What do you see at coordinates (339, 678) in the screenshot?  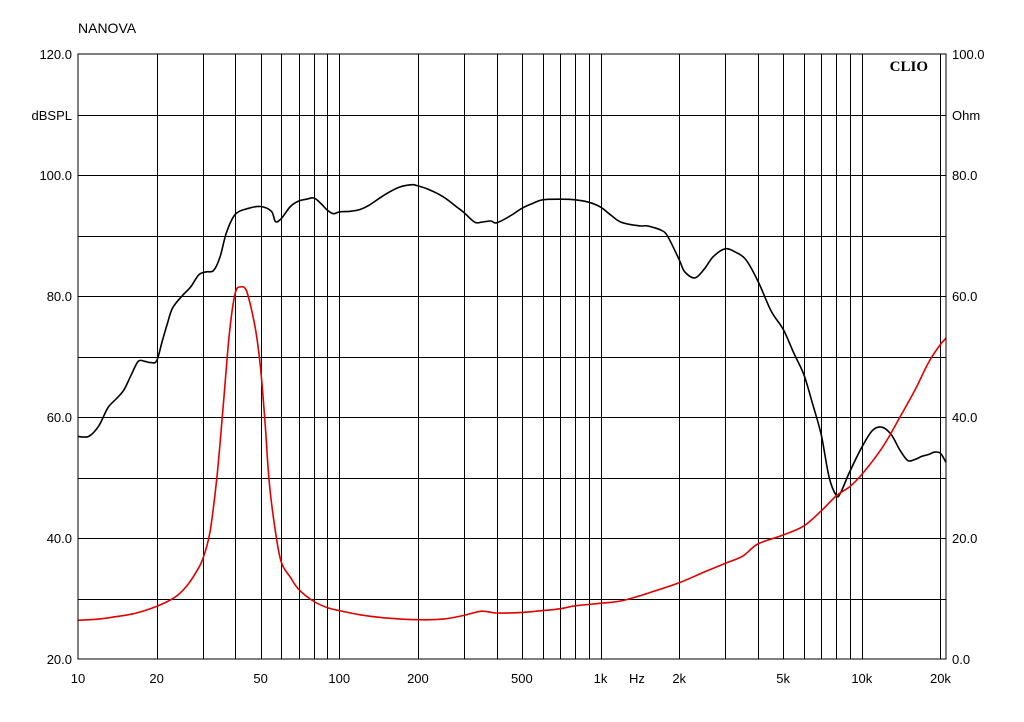 I see `x-tick-label: 100` at bounding box center [339, 678].